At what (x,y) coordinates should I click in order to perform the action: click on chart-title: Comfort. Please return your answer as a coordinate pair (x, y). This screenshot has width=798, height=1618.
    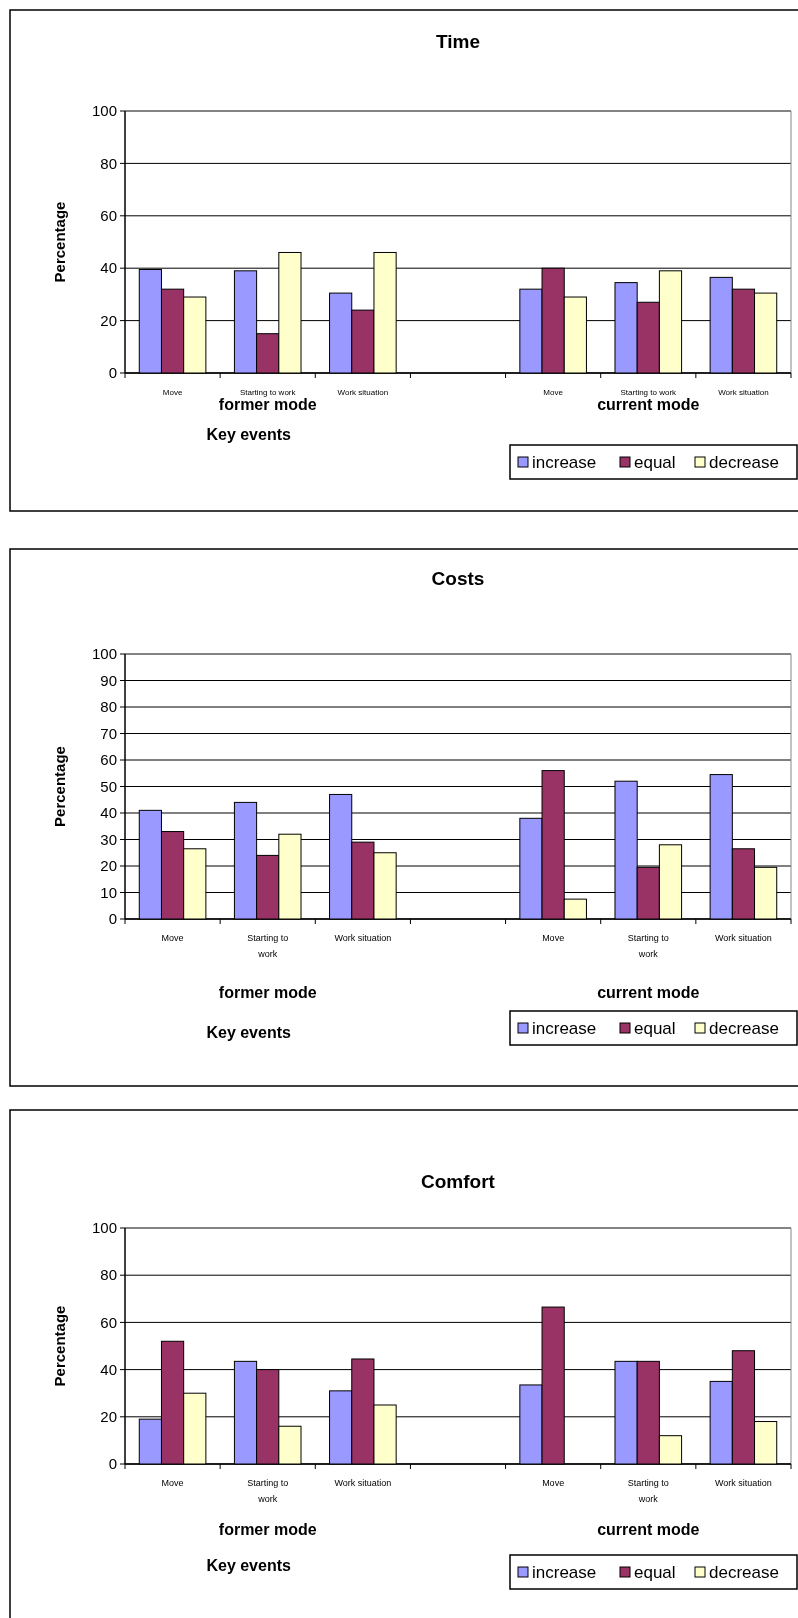
    Looking at the image, I should click on (458, 1181).